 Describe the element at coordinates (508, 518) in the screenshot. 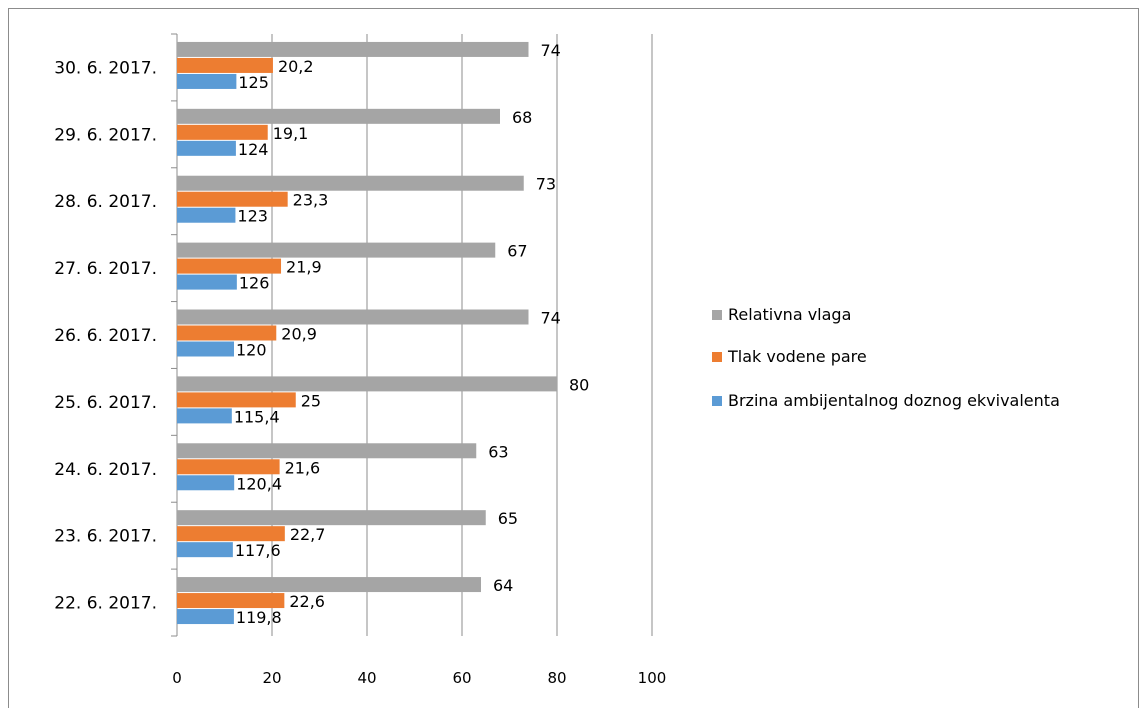

I see `data-label: 65` at that location.